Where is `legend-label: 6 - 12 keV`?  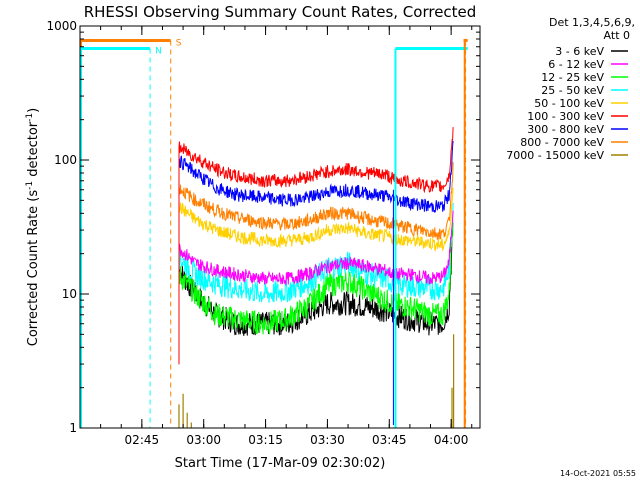 legend-label: 6 - 12 keV is located at coordinates (576, 64).